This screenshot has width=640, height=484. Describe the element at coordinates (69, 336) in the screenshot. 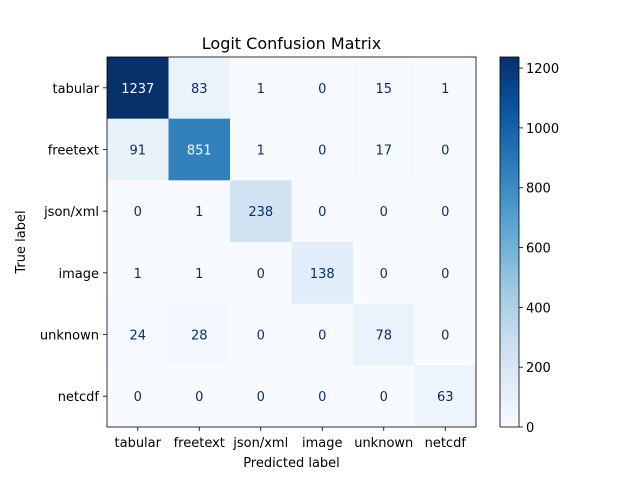

I see `y-tick-label: unknown` at that location.